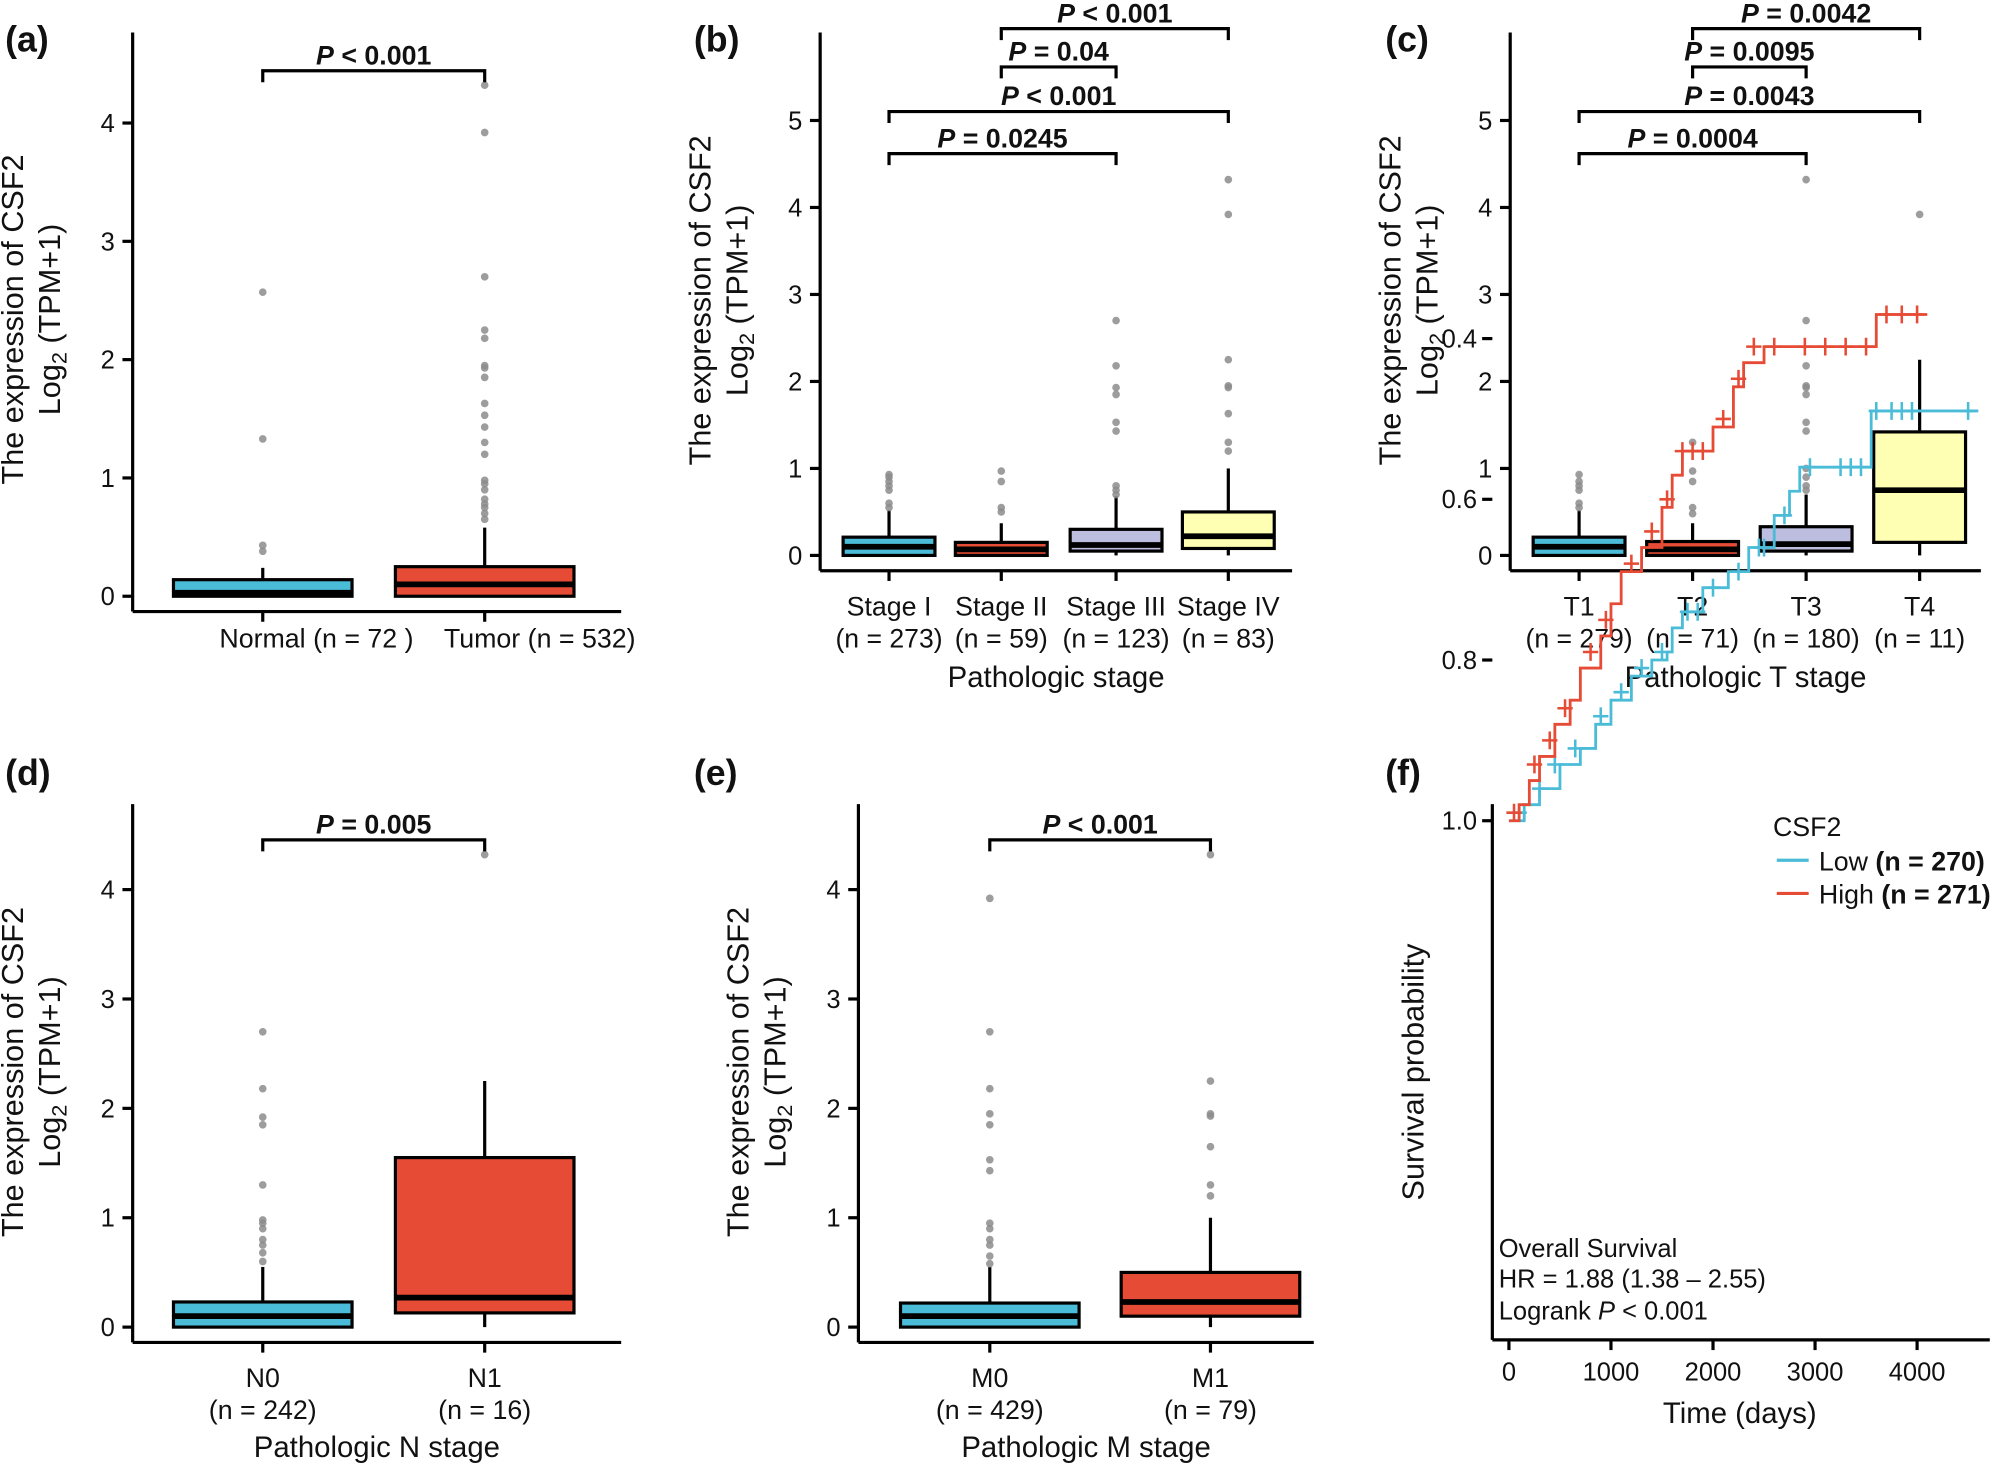 This screenshot has width=2000, height=1468. I want to click on x-category-label: N0, so click(263, 1378).